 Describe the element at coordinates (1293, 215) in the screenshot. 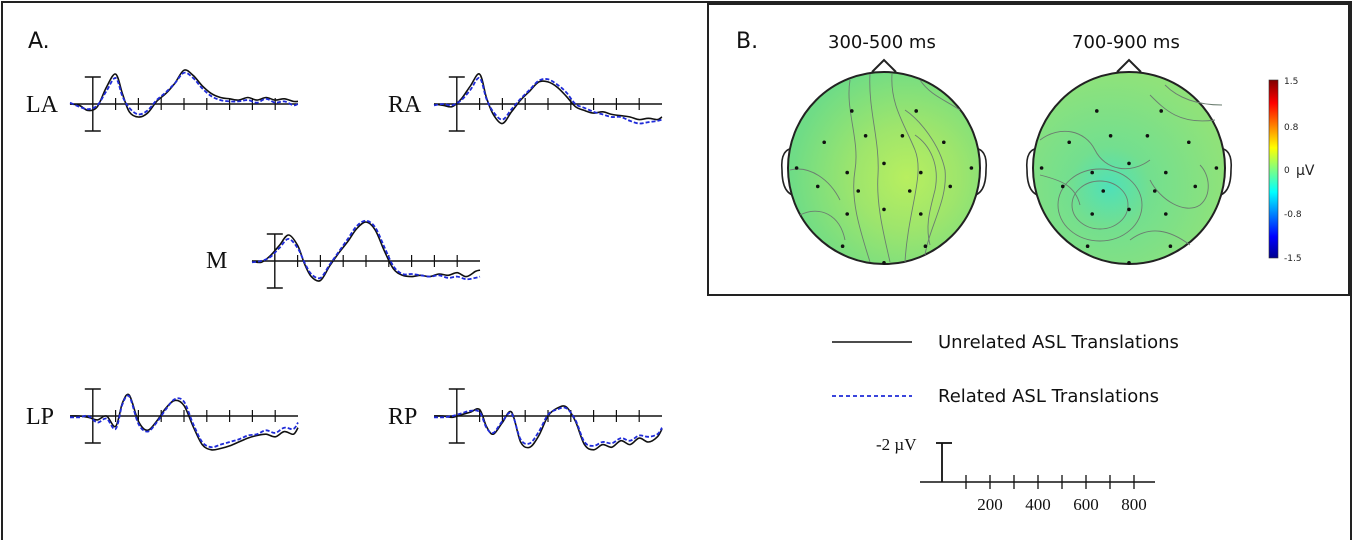

I see `colorbar-tick-4: -0.8` at that location.